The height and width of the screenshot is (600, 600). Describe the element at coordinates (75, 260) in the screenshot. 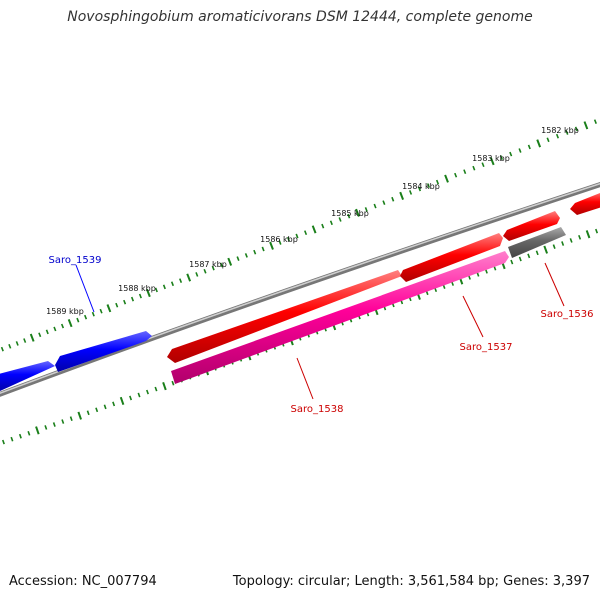

I see `gene-label-saro-1539: Saro_1539` at that location.